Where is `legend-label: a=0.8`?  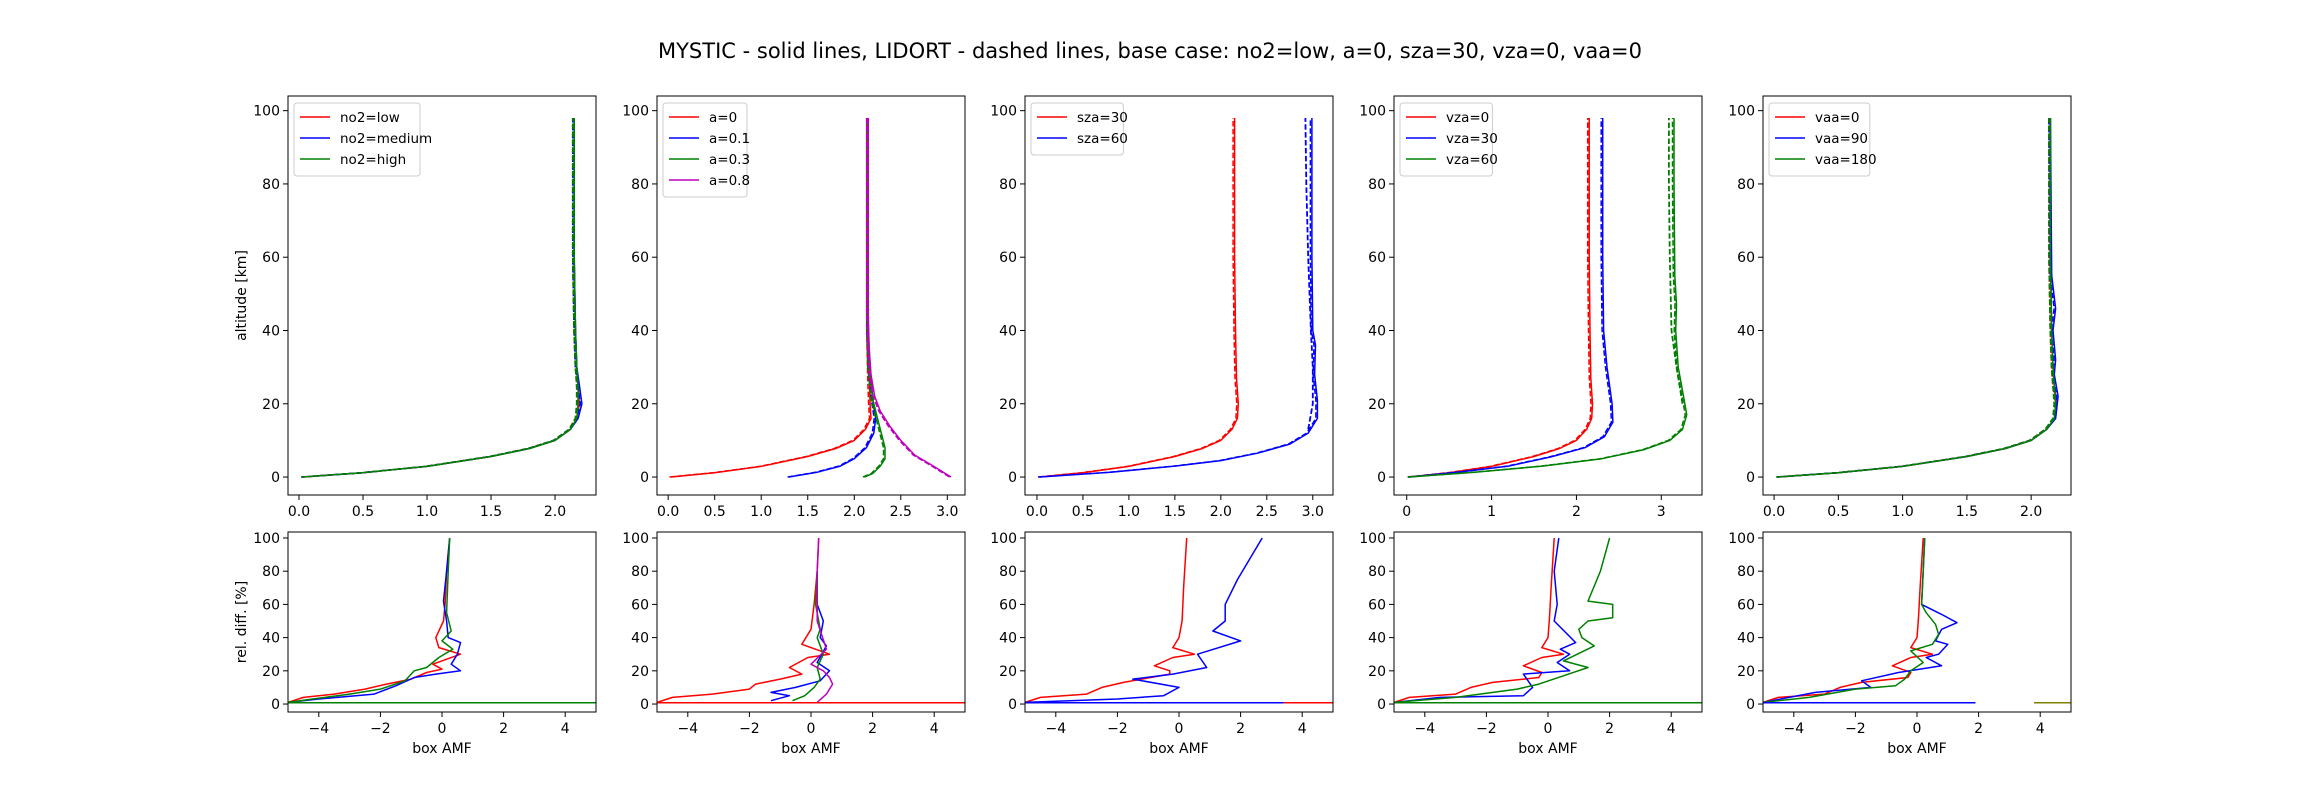 legend-label: a=0.8 is located at coordinates (729, 181).